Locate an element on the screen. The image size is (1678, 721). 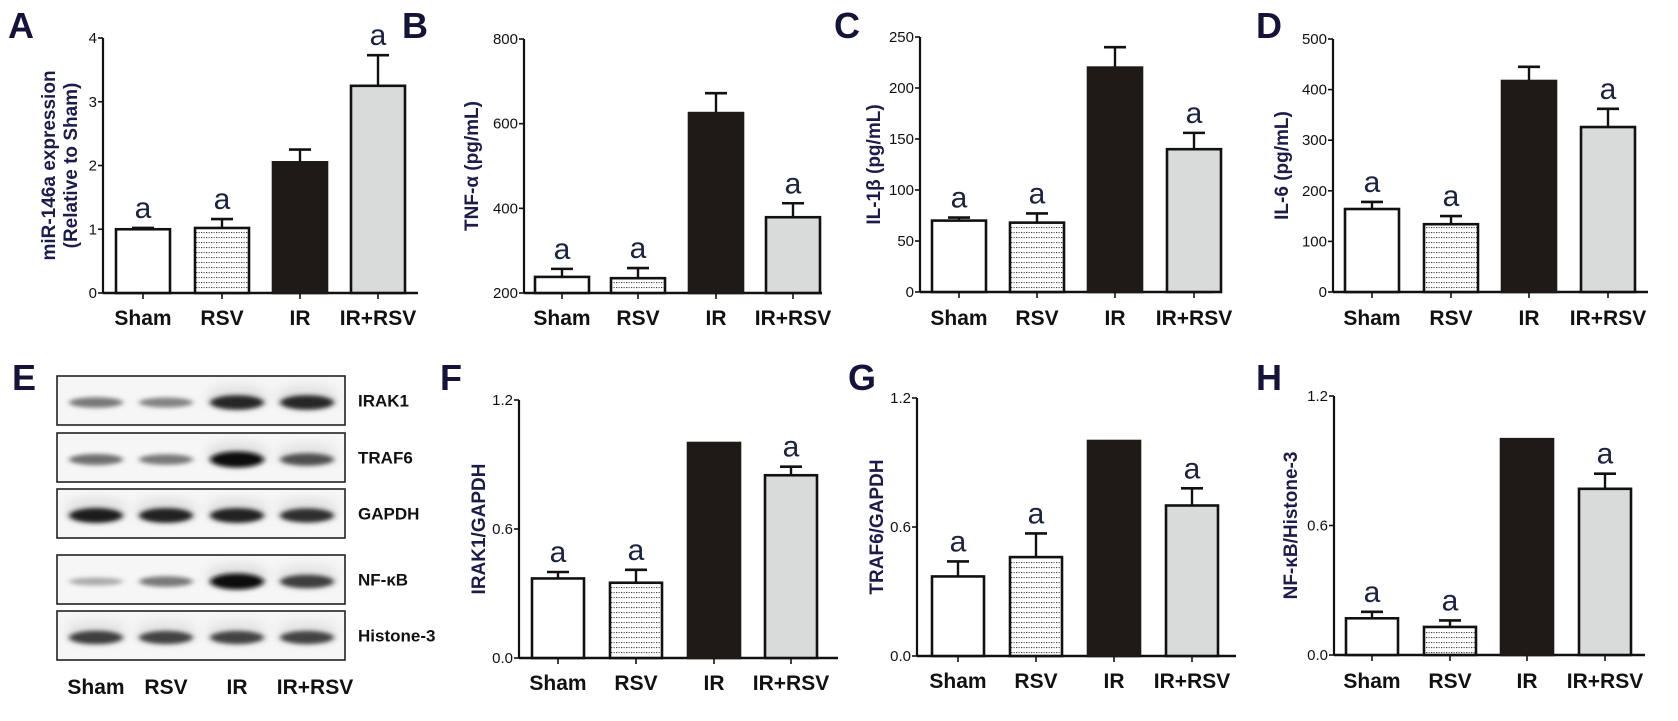
blot-protein-label: TRAF6 is located at coordinates (385, 458).